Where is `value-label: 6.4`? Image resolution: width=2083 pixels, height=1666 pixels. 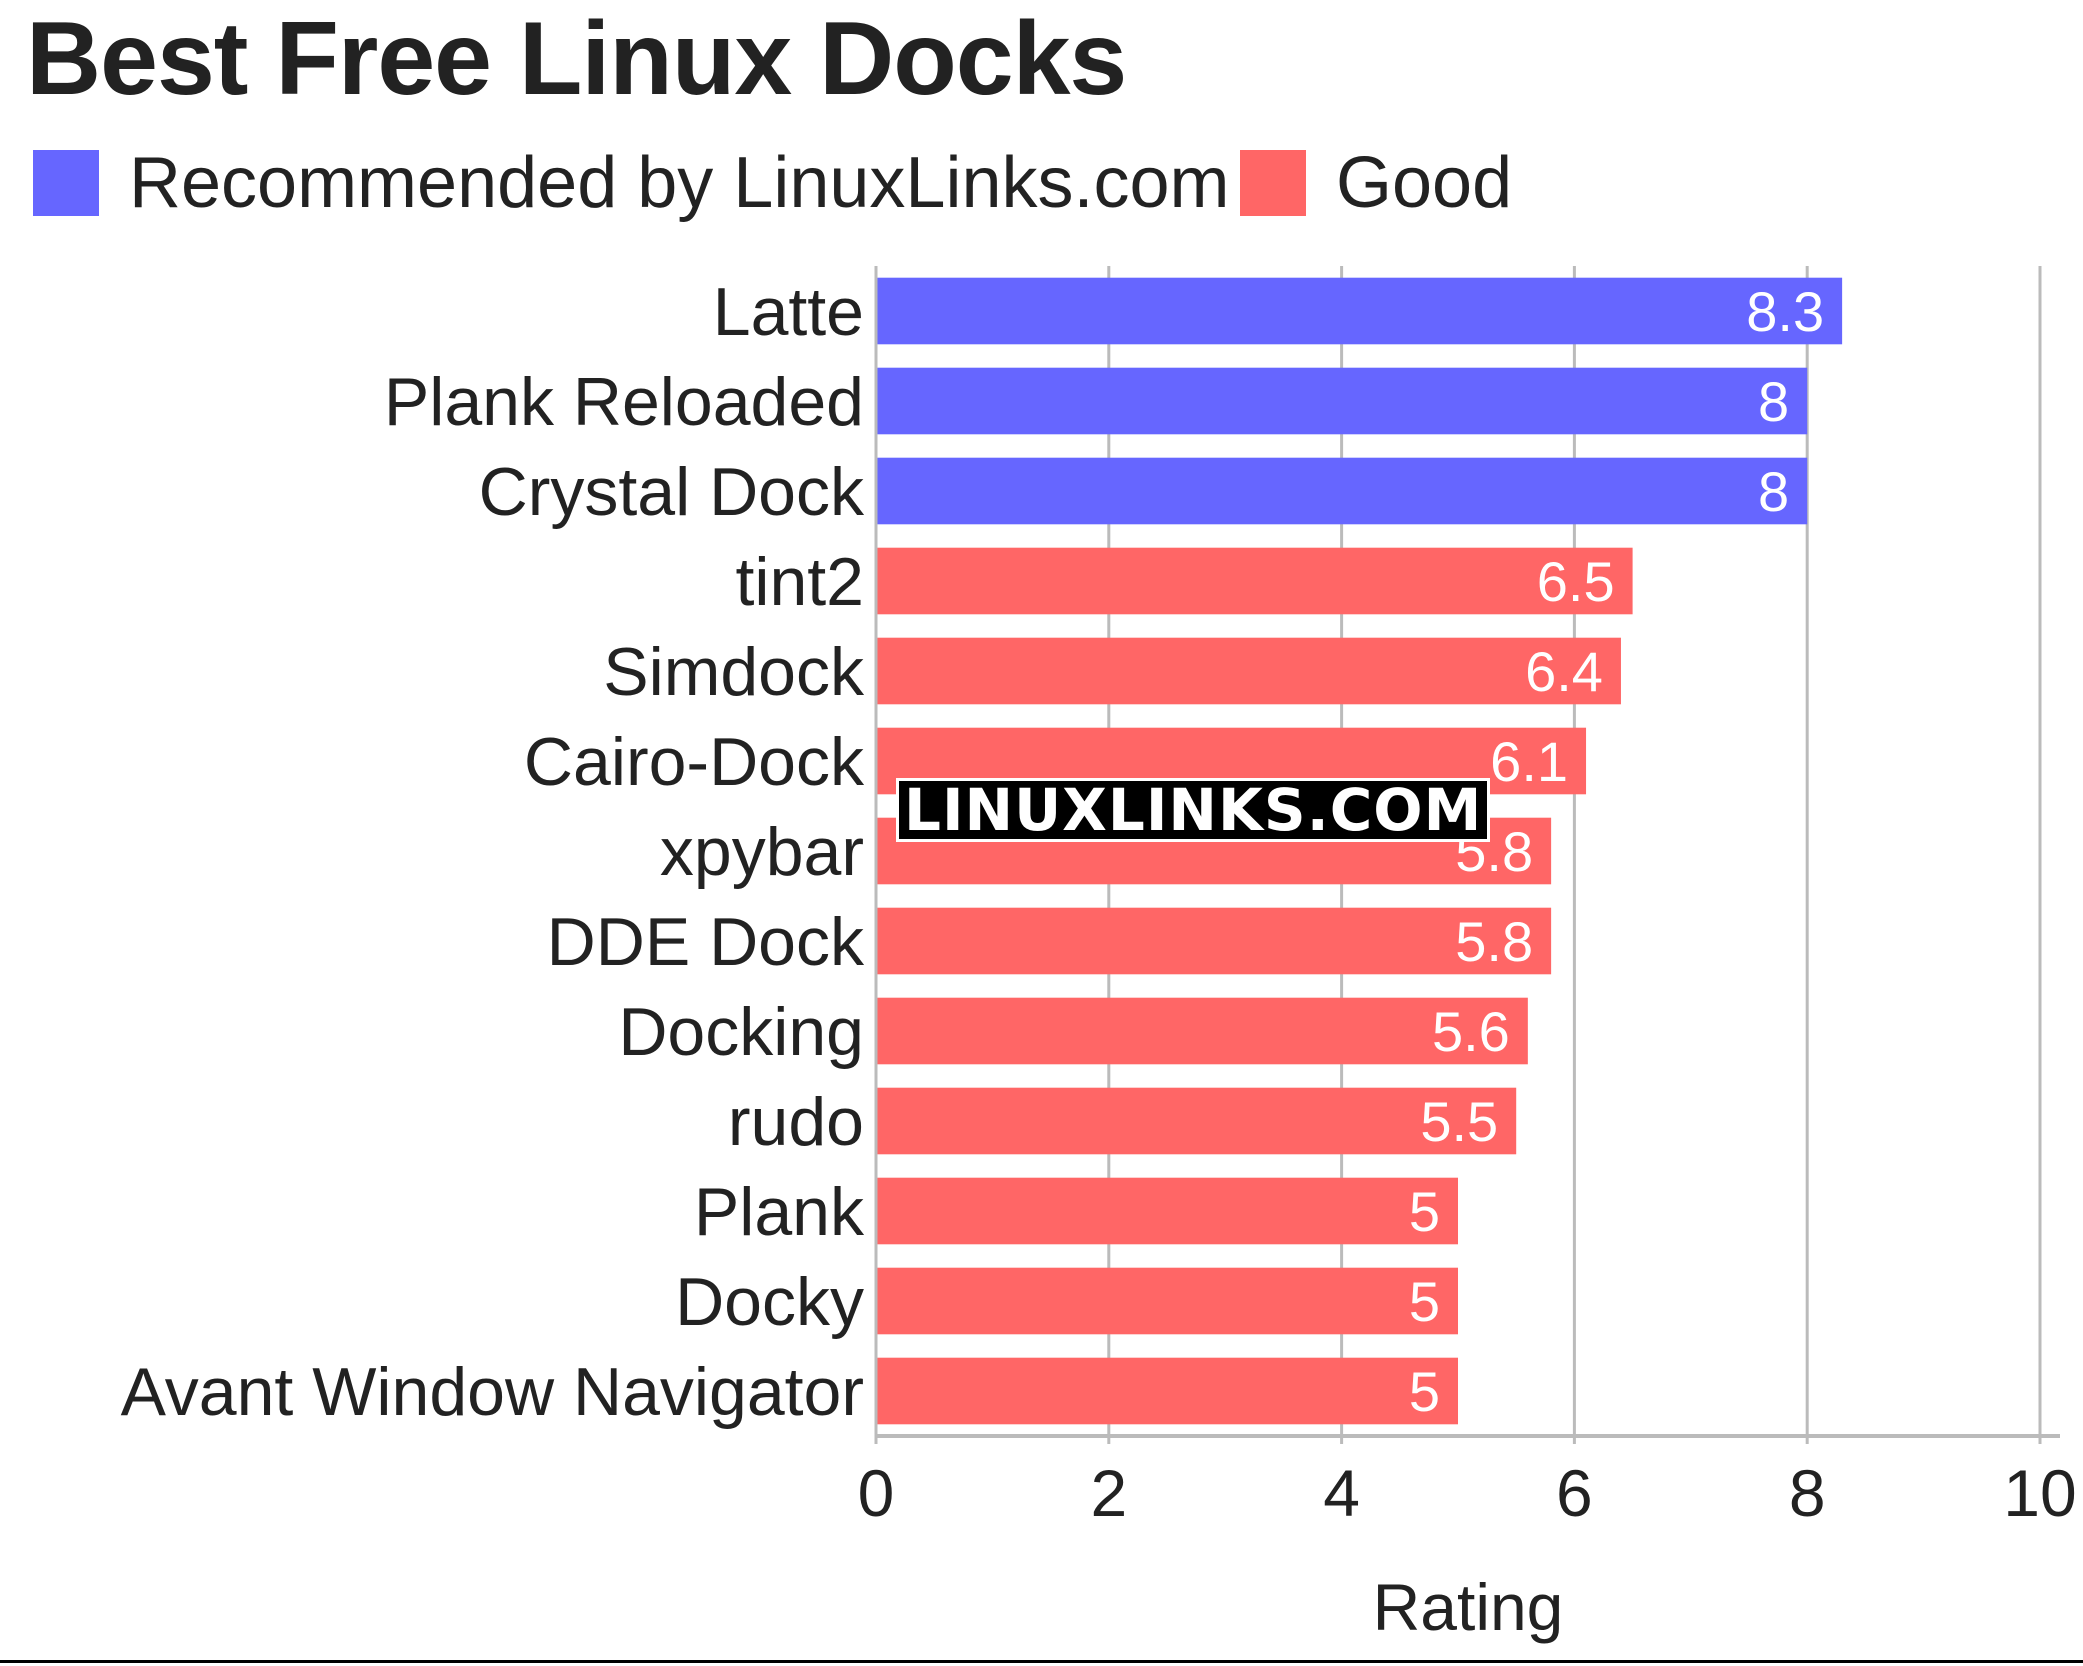
value-label: 6.4 is located at coordinates (1564, 671).